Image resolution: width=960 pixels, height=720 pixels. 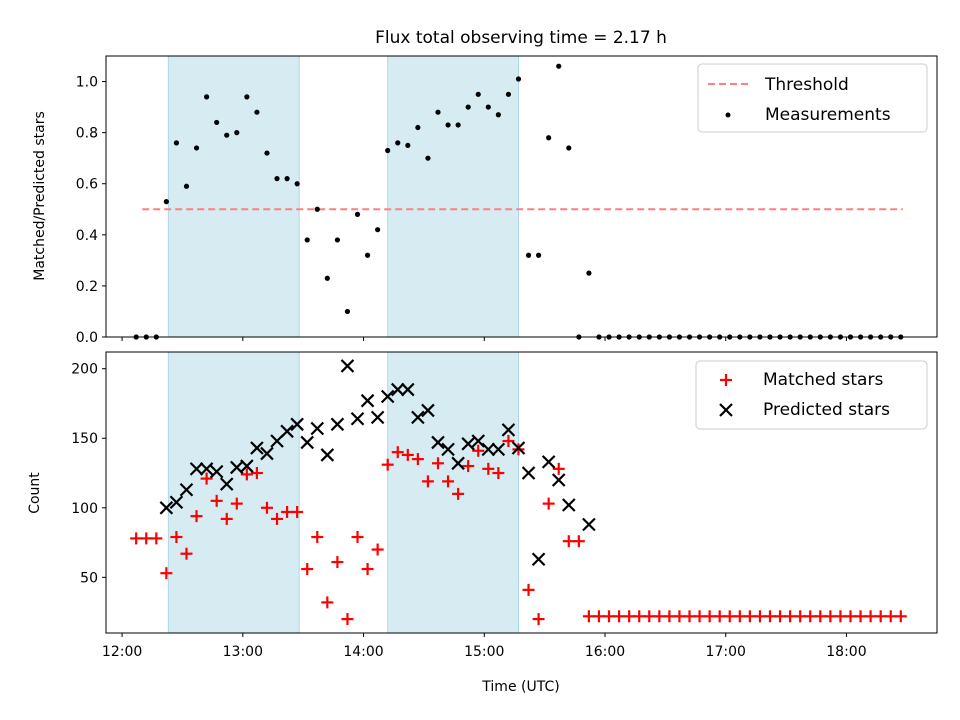 What do you see at coordinates (87, 134) in the screenshot?
I see `top-ytick-label: 0.8` at bounding box center [87, 134].